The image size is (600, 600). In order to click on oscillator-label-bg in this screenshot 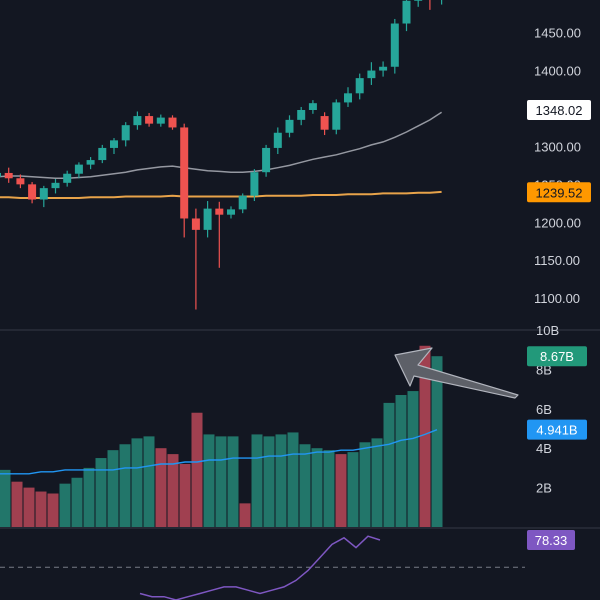, I will do `click(551, 540)`.